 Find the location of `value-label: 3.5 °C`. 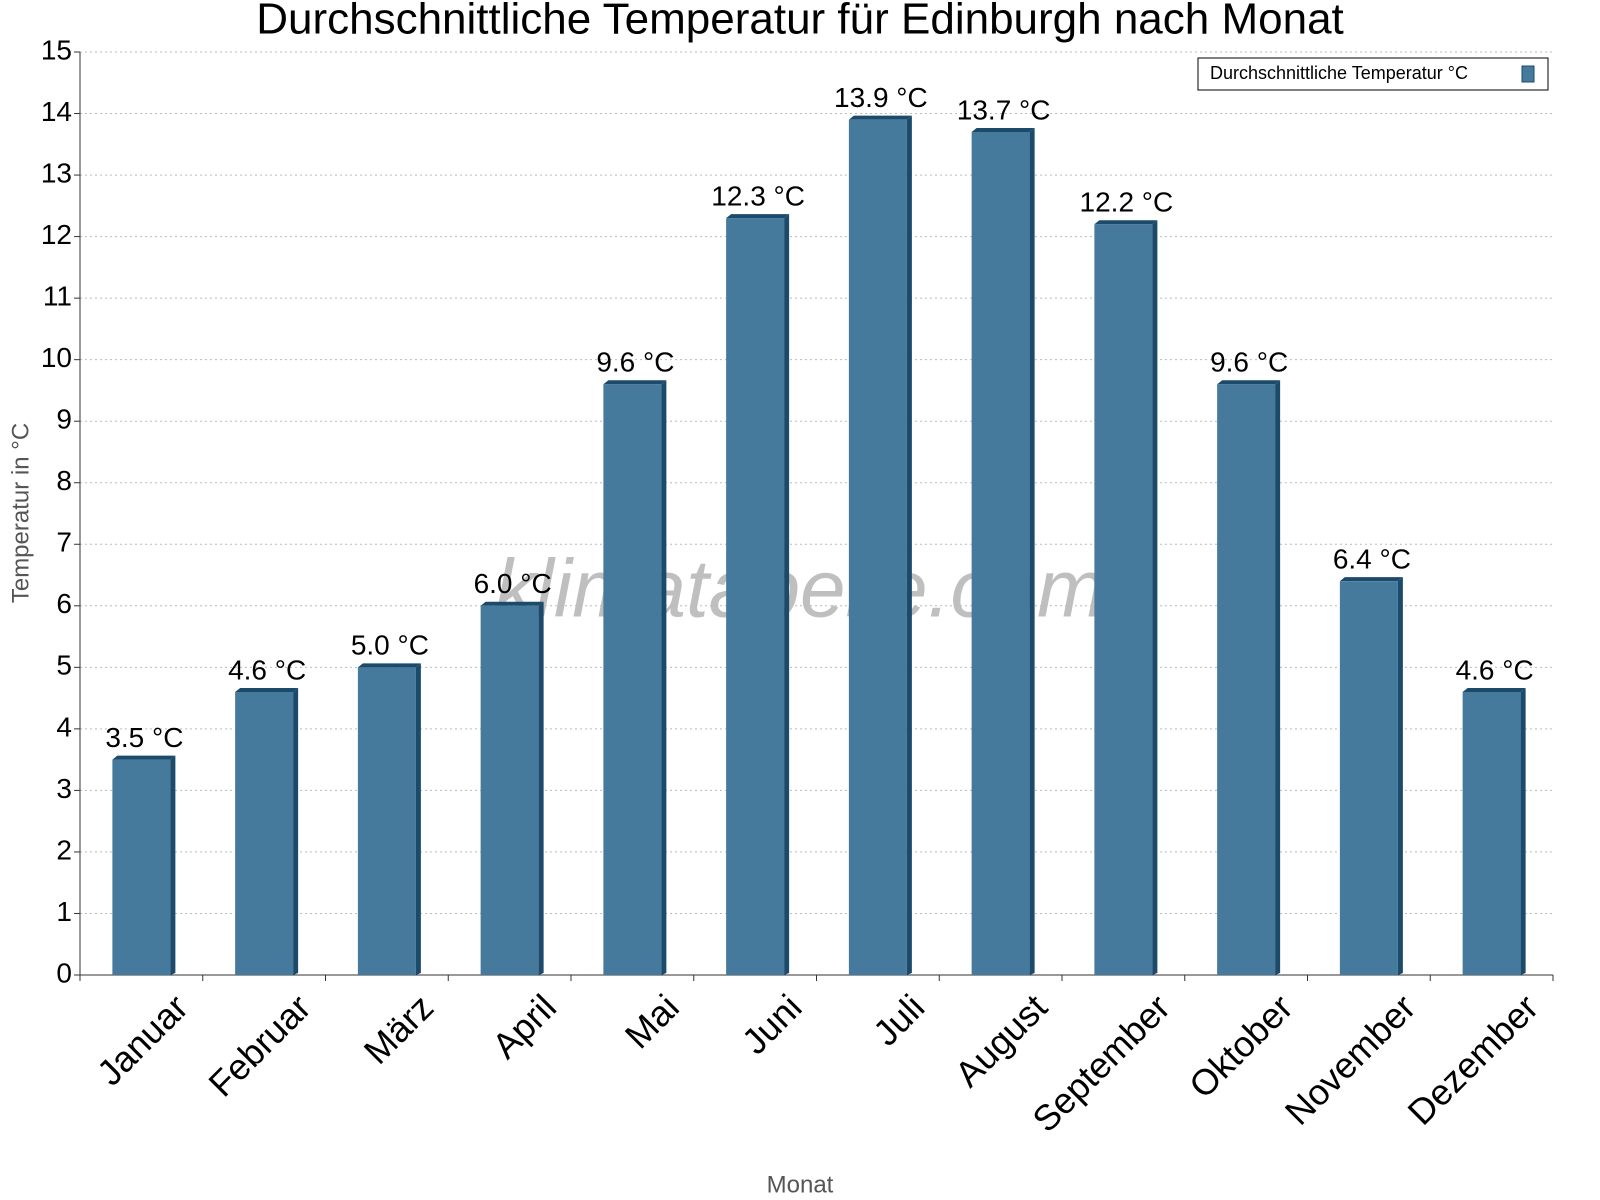

value-label: 3.5 °C is located at coordinates (144, 737).